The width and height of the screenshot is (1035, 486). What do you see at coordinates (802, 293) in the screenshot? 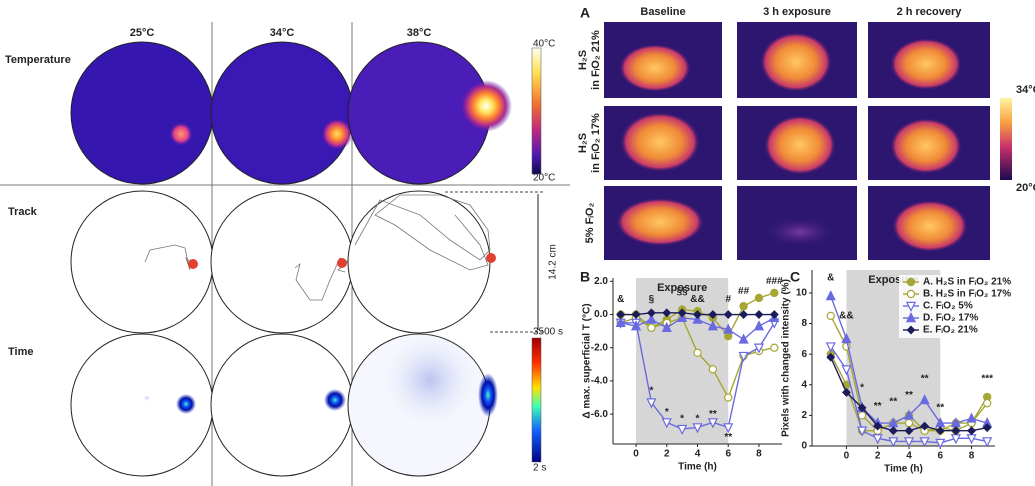
I see `y-tick-label: 10` at bounding box center [802, 293].